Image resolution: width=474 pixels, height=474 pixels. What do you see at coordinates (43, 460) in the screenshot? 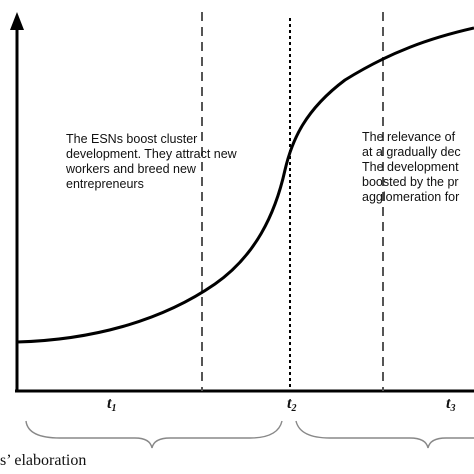
I see `source-caption: s’ elaboration` at bounding box center [43, 460].